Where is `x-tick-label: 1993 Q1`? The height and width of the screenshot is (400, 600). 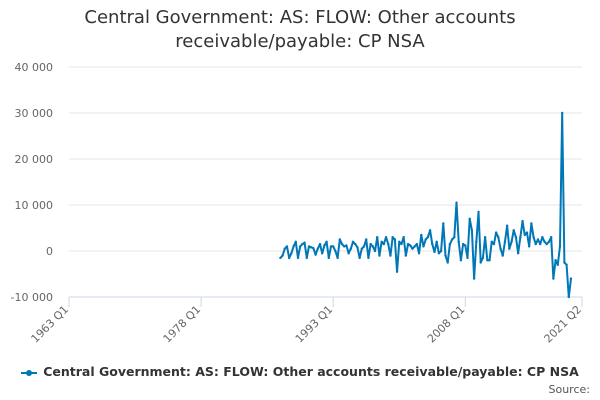 x-tick-label: 1993 Q1 is located at coordinates (314, 324).